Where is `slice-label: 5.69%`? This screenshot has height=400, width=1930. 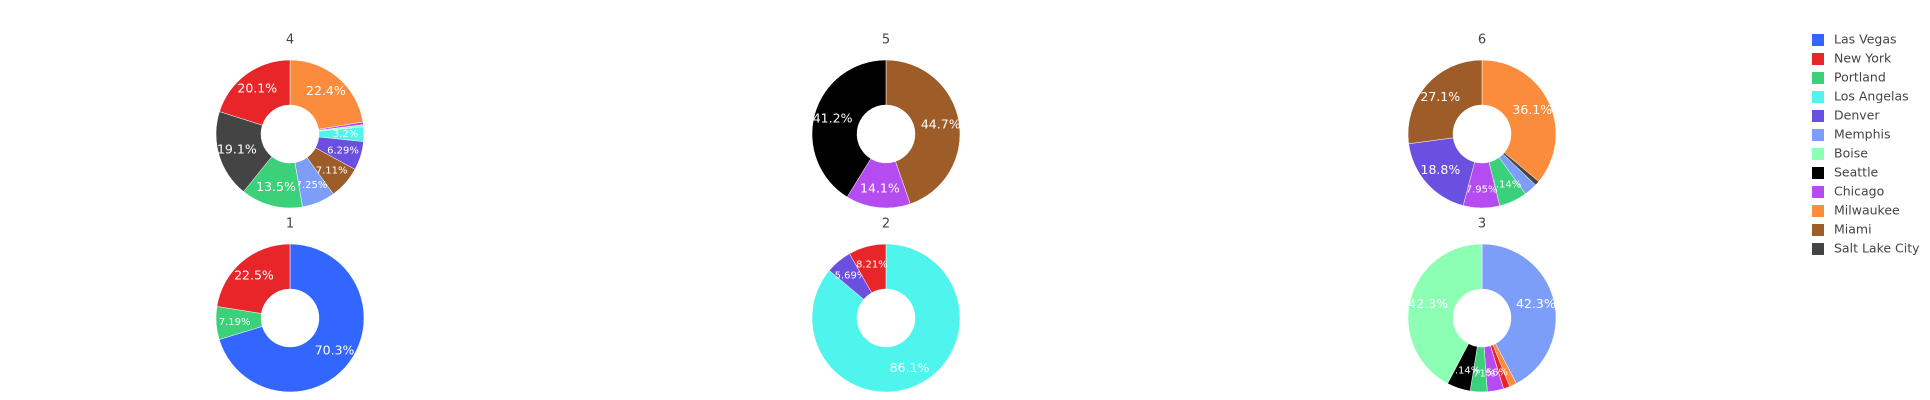 slice-label: 5.69% is located at coordinates (851, 275).